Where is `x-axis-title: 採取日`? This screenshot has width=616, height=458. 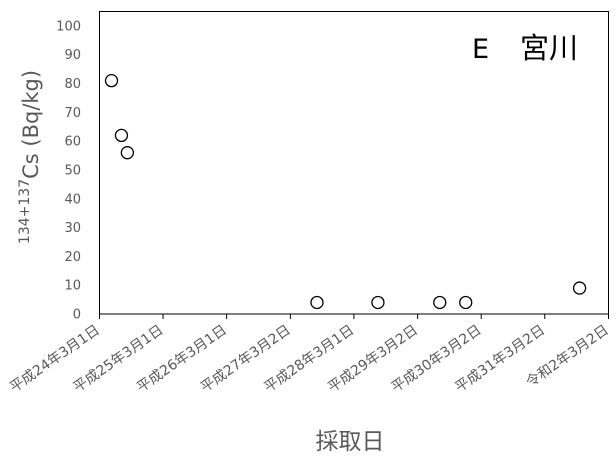
x-axis-title: 採取日 is located at coordinates (350, 442).